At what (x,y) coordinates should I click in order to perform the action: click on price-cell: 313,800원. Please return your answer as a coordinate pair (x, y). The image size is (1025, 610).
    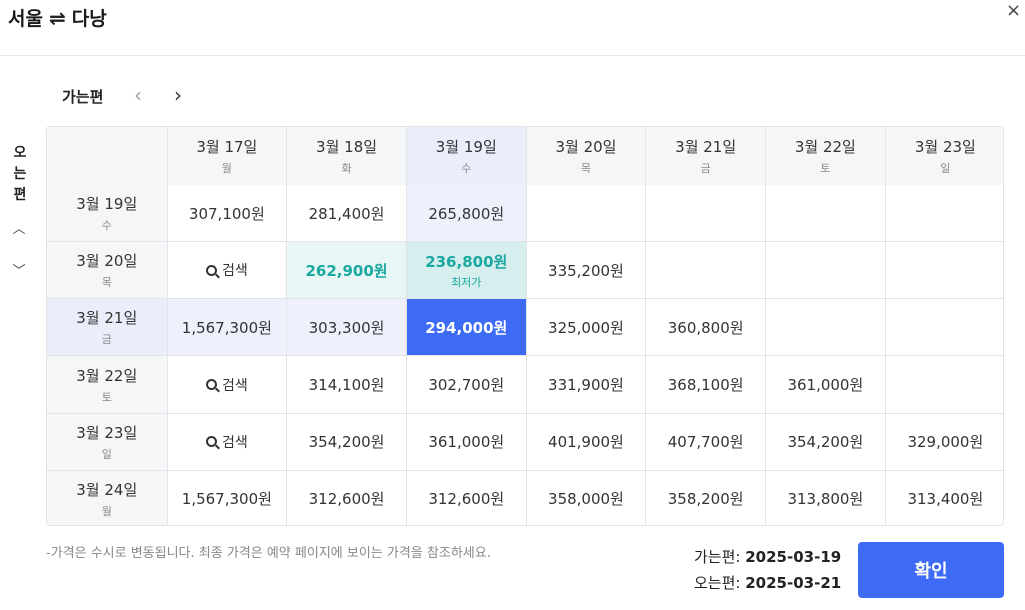
    Looking at the image, I should click on (825, 497).